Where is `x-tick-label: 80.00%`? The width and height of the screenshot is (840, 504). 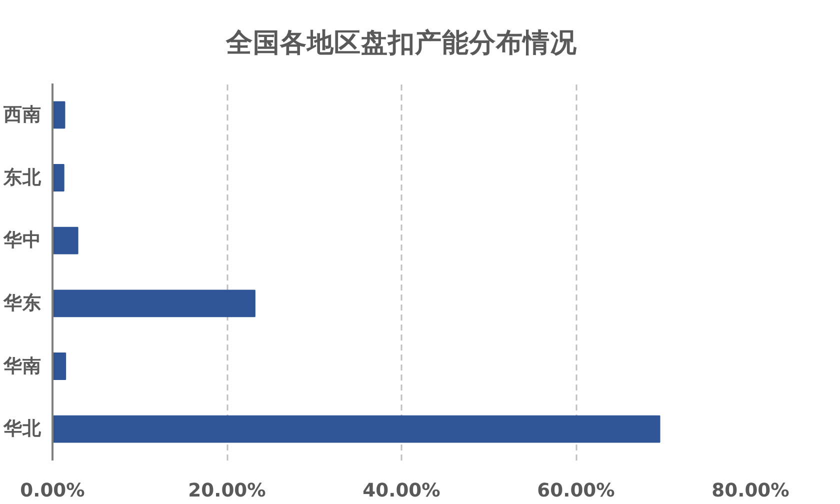
x-tick-label: 80.00% is located at coordinates (751, 491).